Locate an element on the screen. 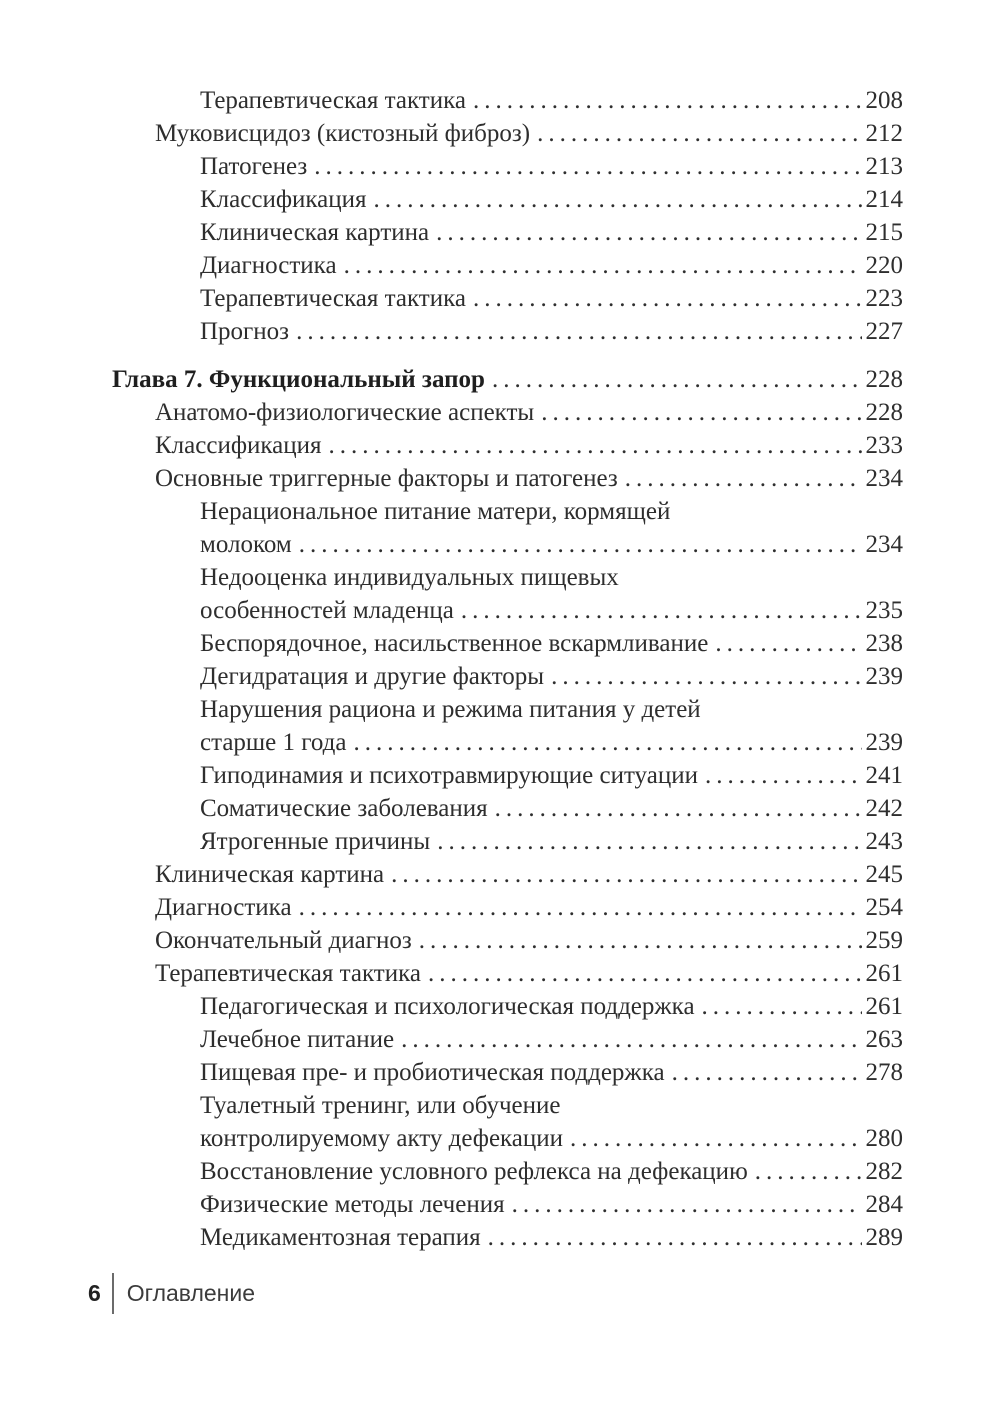 This screenshot has height=1423, width=1000. toc-entry-page-number: 259 is located at coordinates (884, 940).